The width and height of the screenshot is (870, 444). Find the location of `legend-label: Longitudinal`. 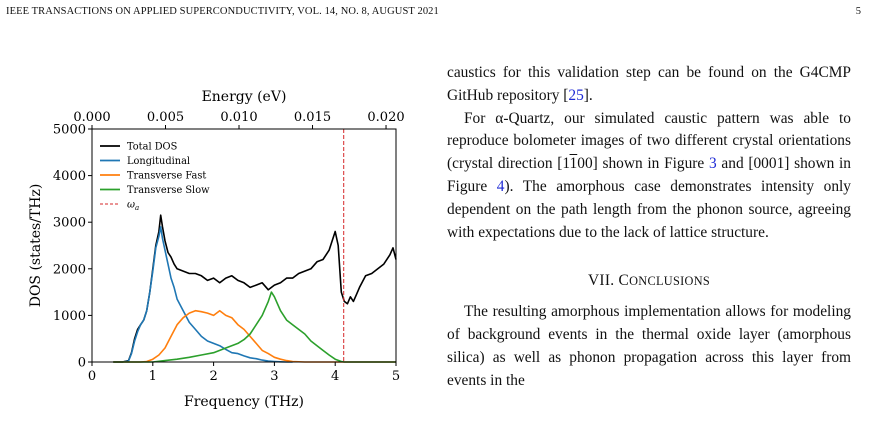

legend-label: Longitudinal is located at coordinates (158, 161).